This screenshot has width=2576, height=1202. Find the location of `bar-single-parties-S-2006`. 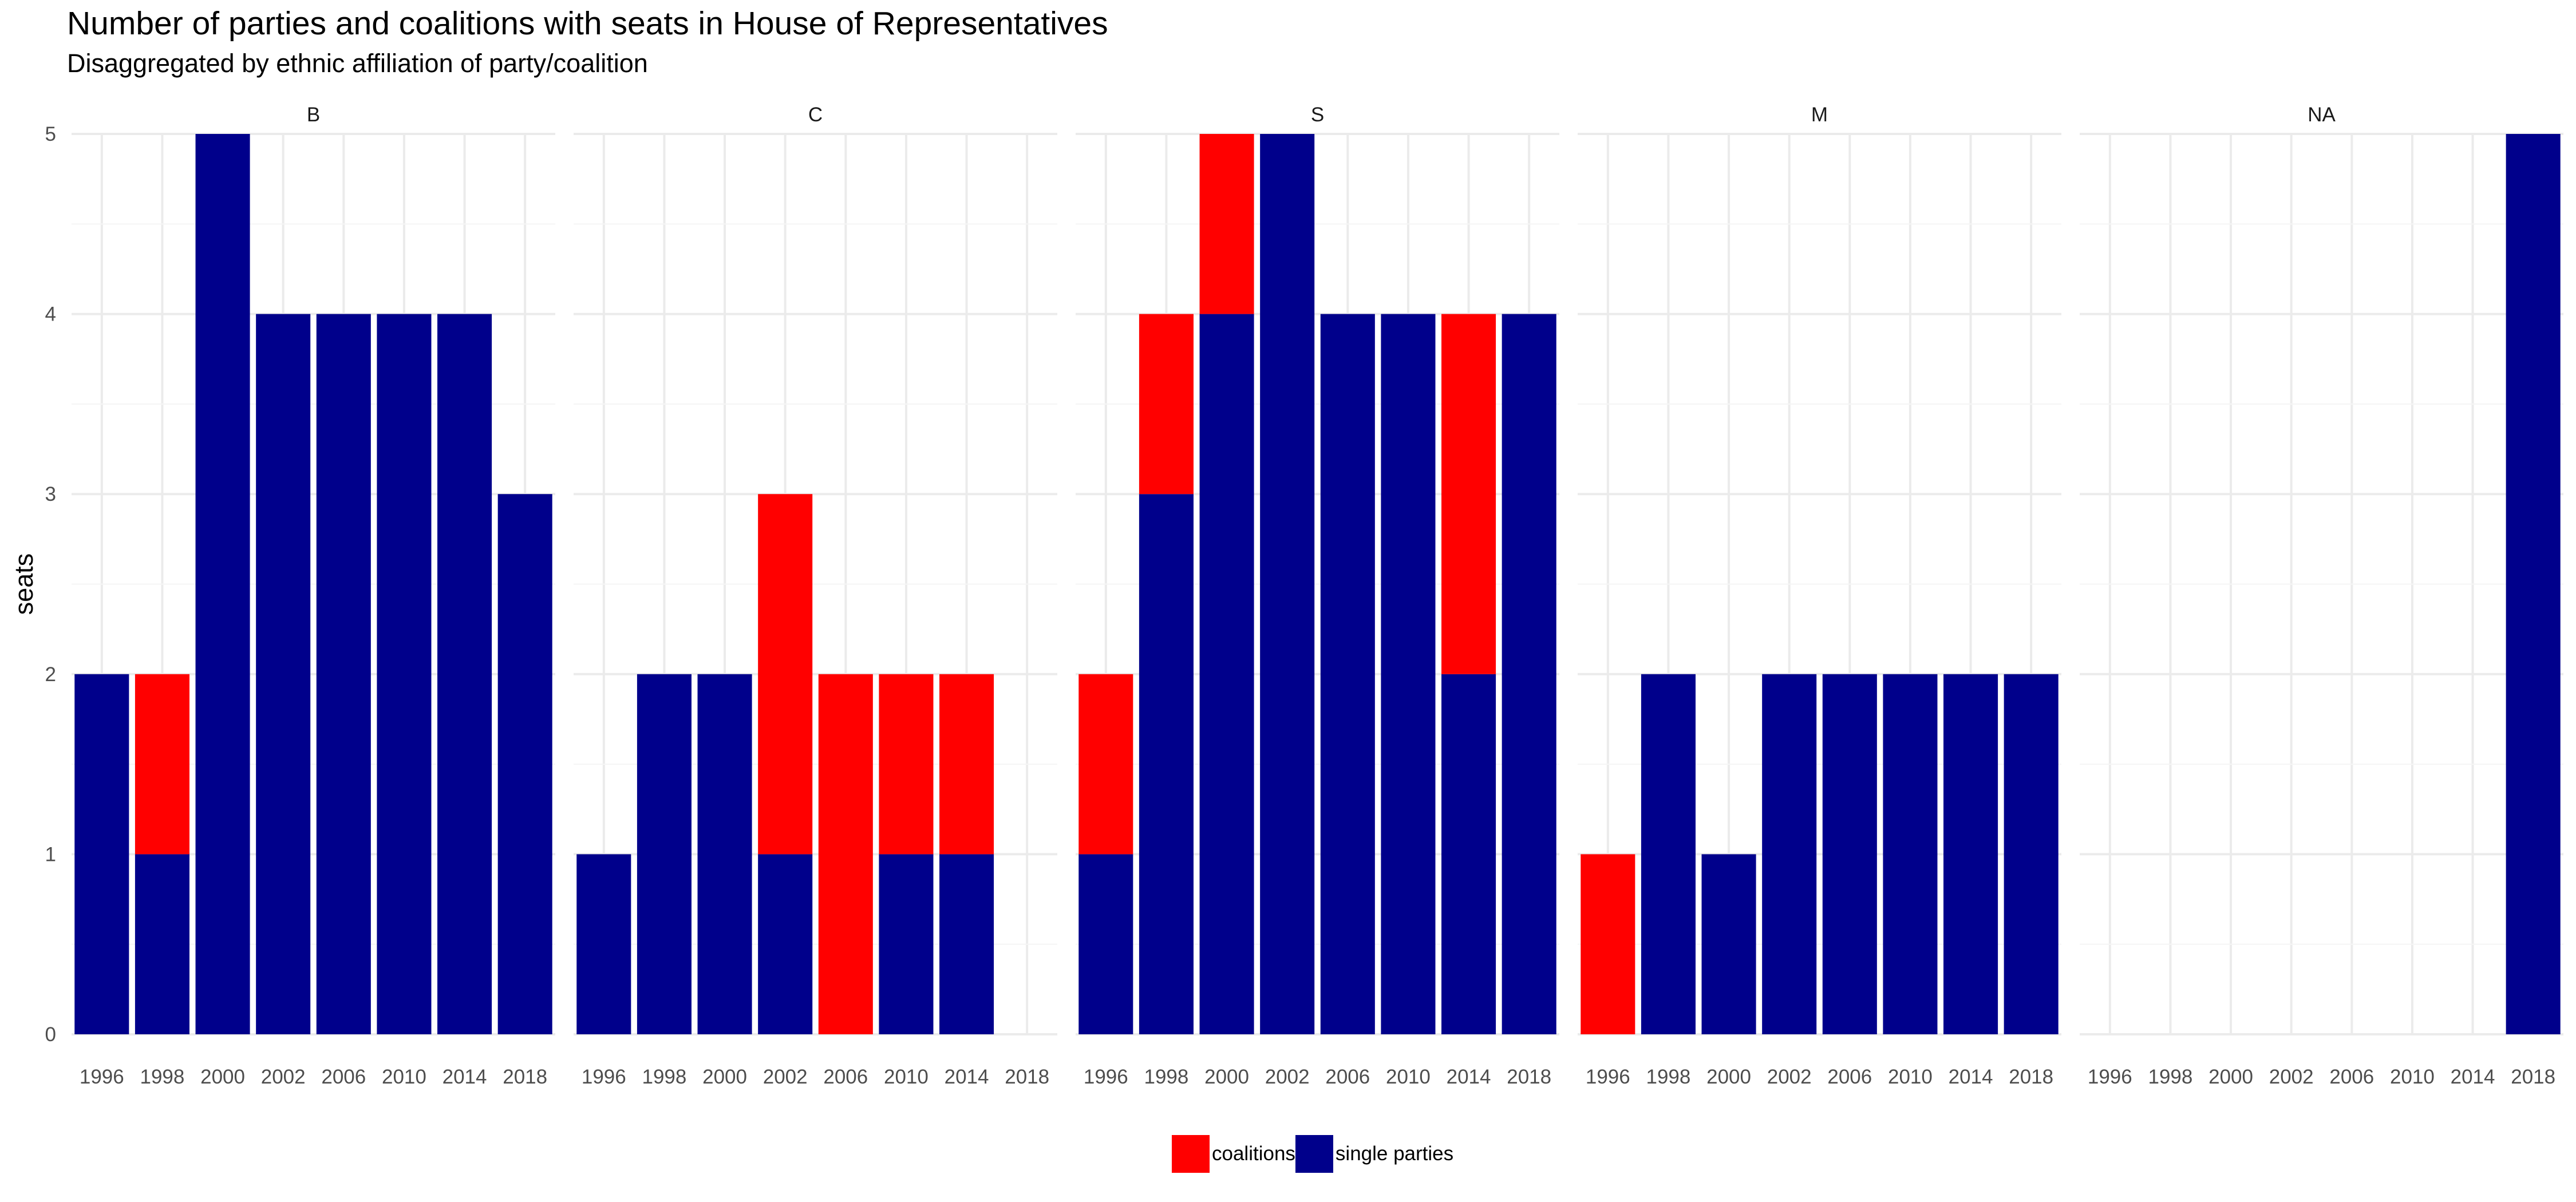

bar-single-parties-S-2006 is located at coordinates (1347, 674).